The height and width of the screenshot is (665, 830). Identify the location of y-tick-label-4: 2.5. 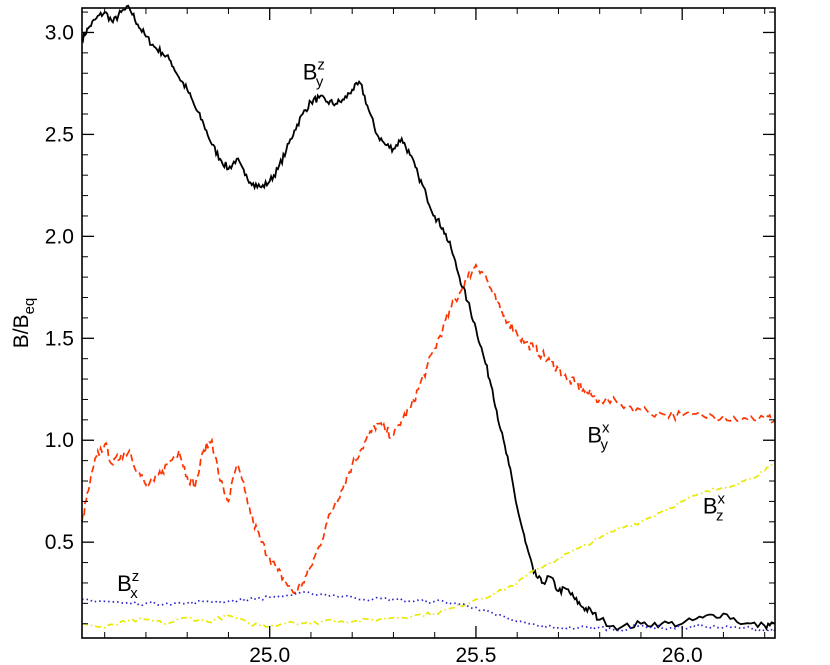
(59, 134).